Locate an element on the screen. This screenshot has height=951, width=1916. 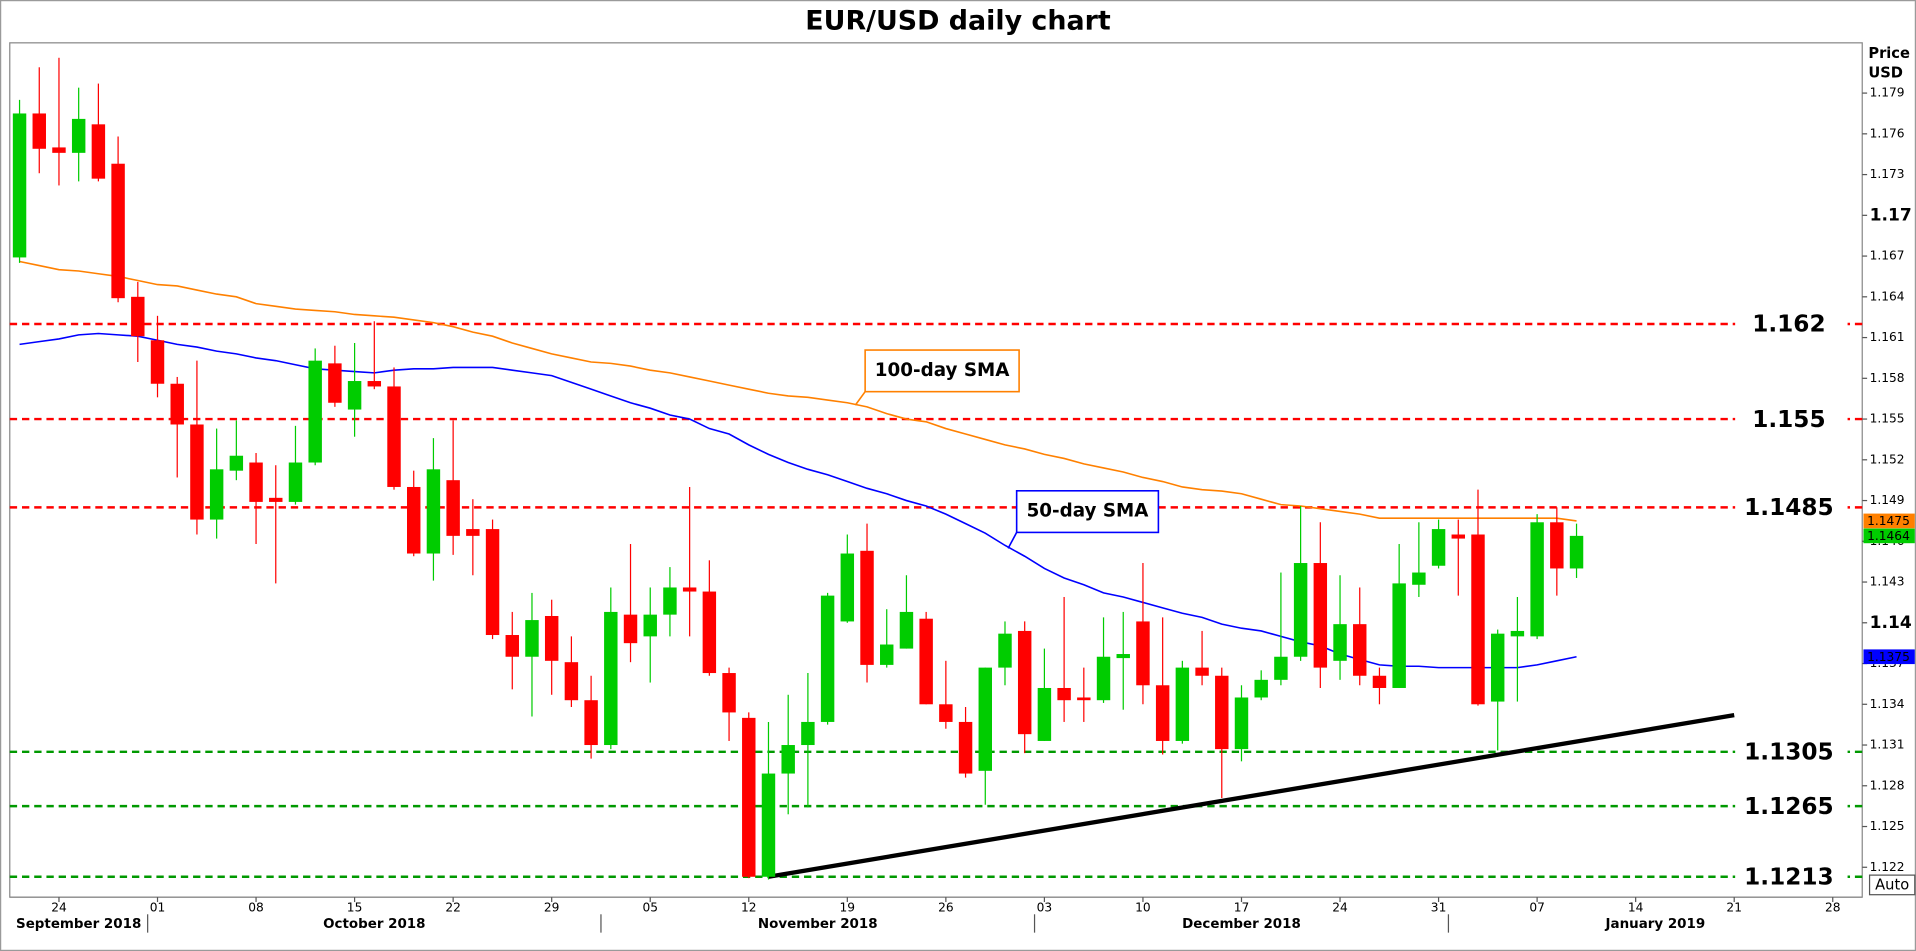
level-label: 1.1485 is located at coordinates (1789, 507).